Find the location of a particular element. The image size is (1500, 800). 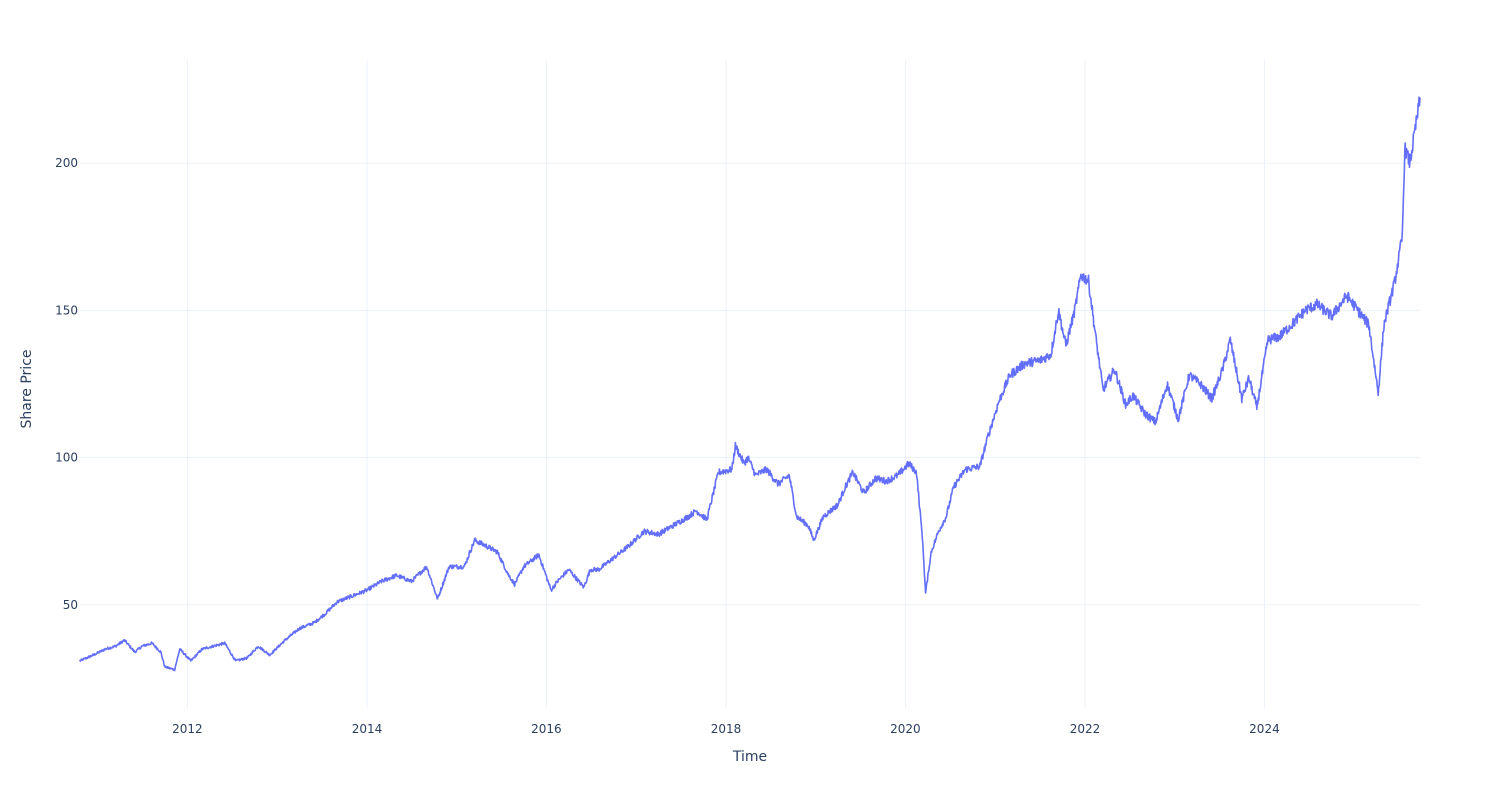

x-tick-label: 2022 is located at coordinates (1085, 729).